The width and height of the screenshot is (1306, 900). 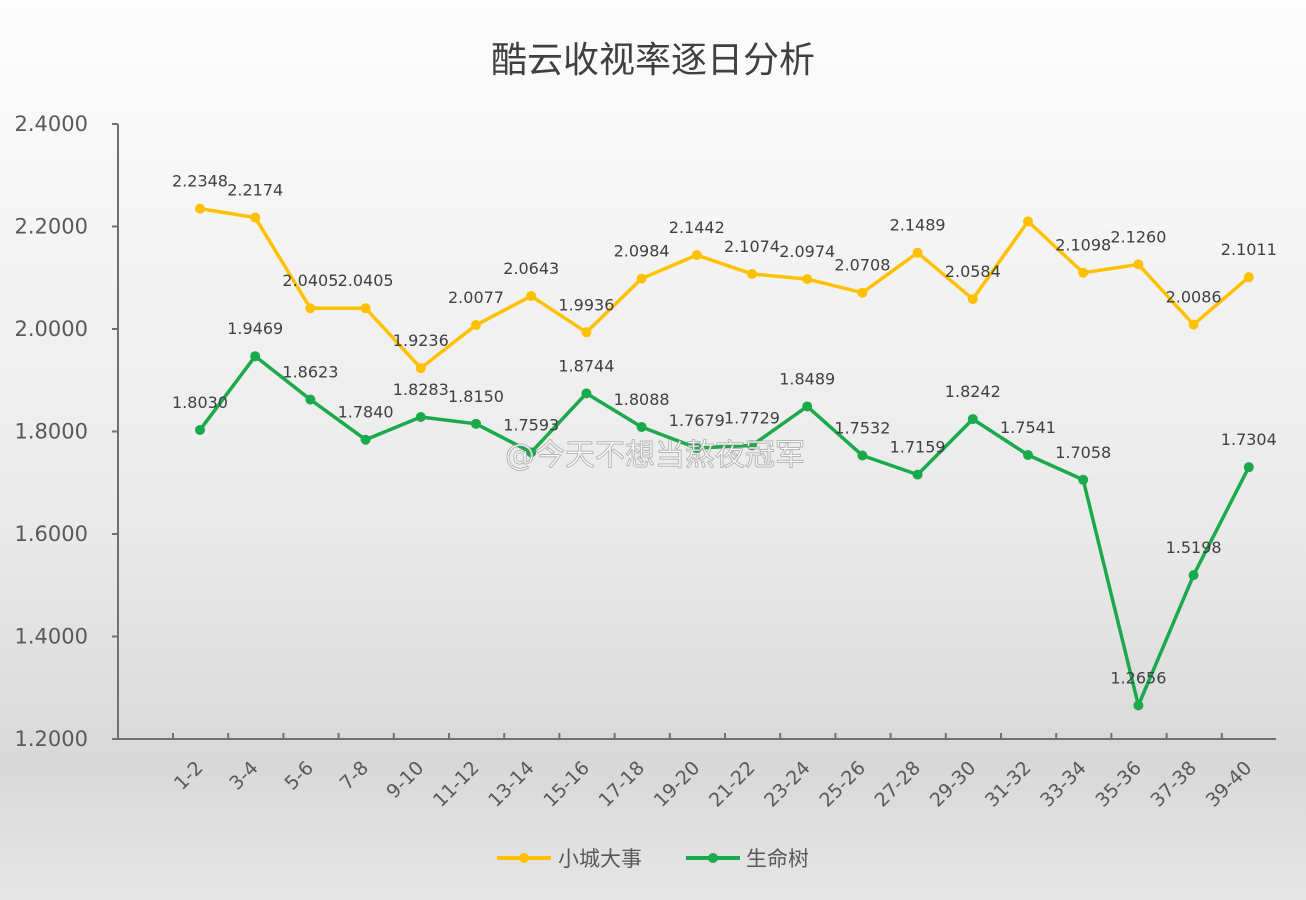 What do you see at coordinates (1194, 547) in the screenshot?
I see `data-label: 1.5198` at bounding box center [1194, 547].